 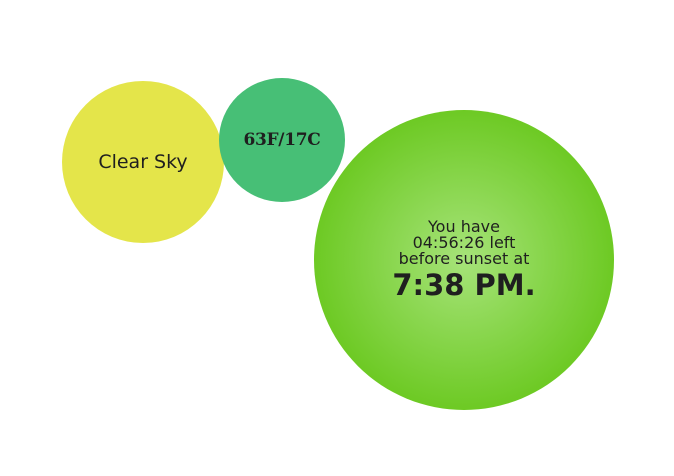 What do you see at coordinates (464, 226) in the screenshot?
I see `sunset-intro-text: You have` at bounding box center [464, 226].